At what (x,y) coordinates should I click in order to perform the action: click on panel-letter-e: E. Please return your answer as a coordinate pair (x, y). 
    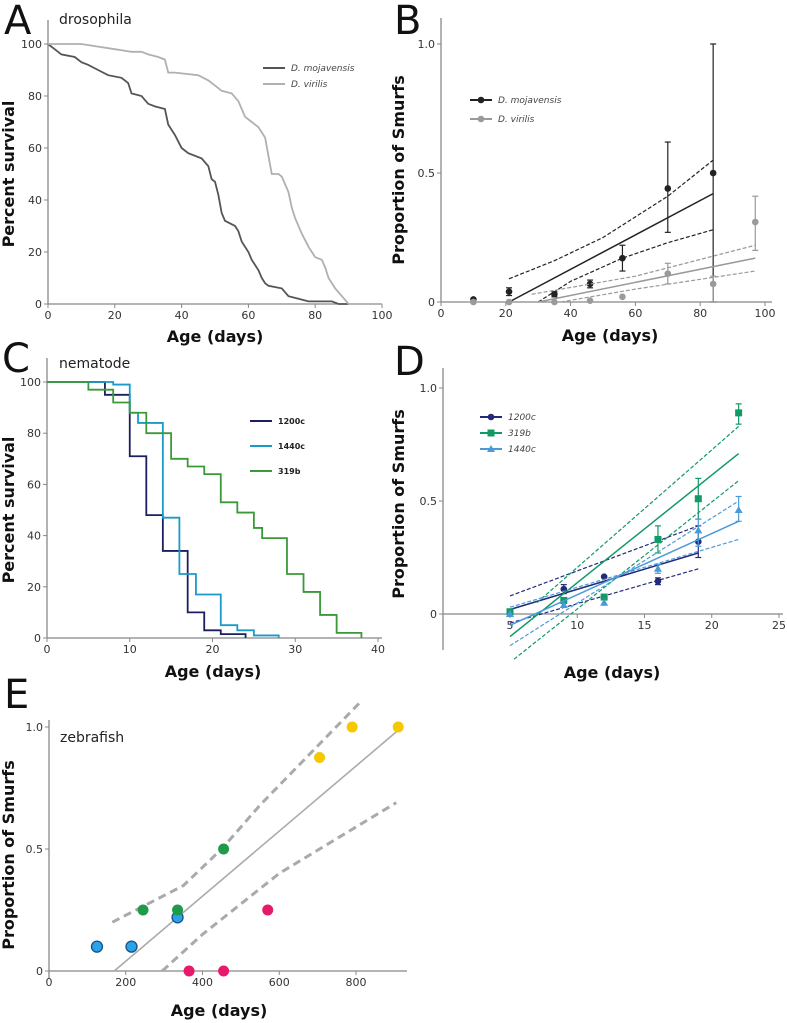
    Looking at the image, I should click on (16, 695).